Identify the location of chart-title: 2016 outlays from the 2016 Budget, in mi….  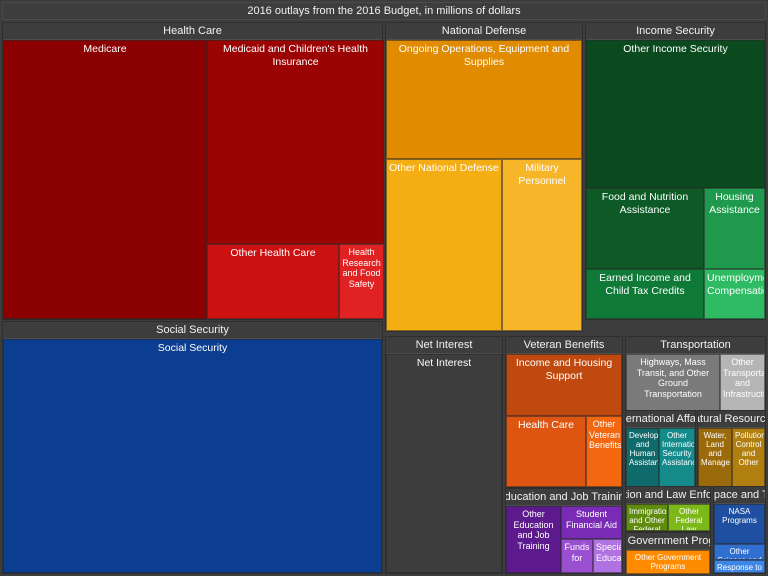
(384, 11).